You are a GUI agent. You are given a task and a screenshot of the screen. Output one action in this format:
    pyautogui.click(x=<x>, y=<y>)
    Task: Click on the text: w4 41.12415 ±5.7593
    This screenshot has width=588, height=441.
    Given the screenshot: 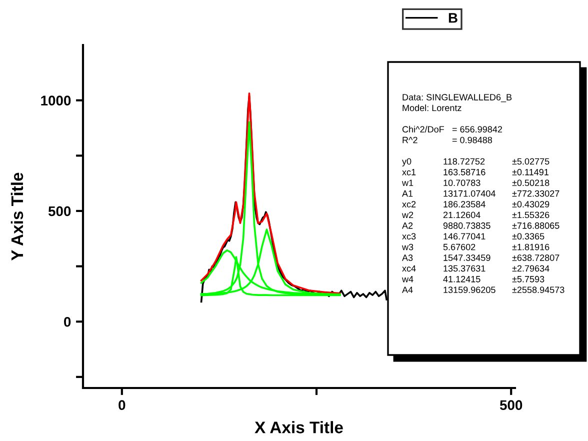 What is the action you would take?
    pyautogui.click(x=473, y=279)
    